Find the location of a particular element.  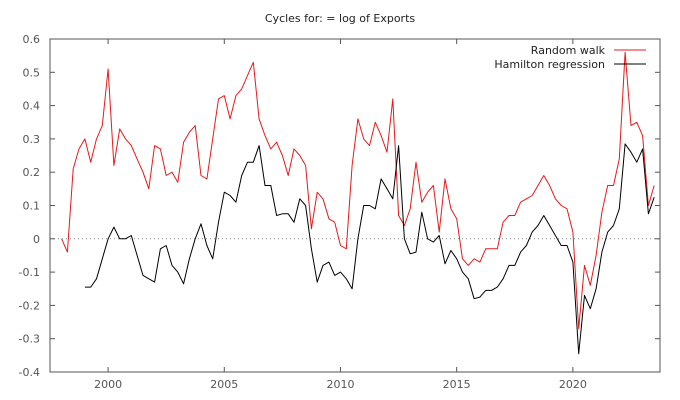

y-tick-label: -0.1 is located at coordinates (29, 272).